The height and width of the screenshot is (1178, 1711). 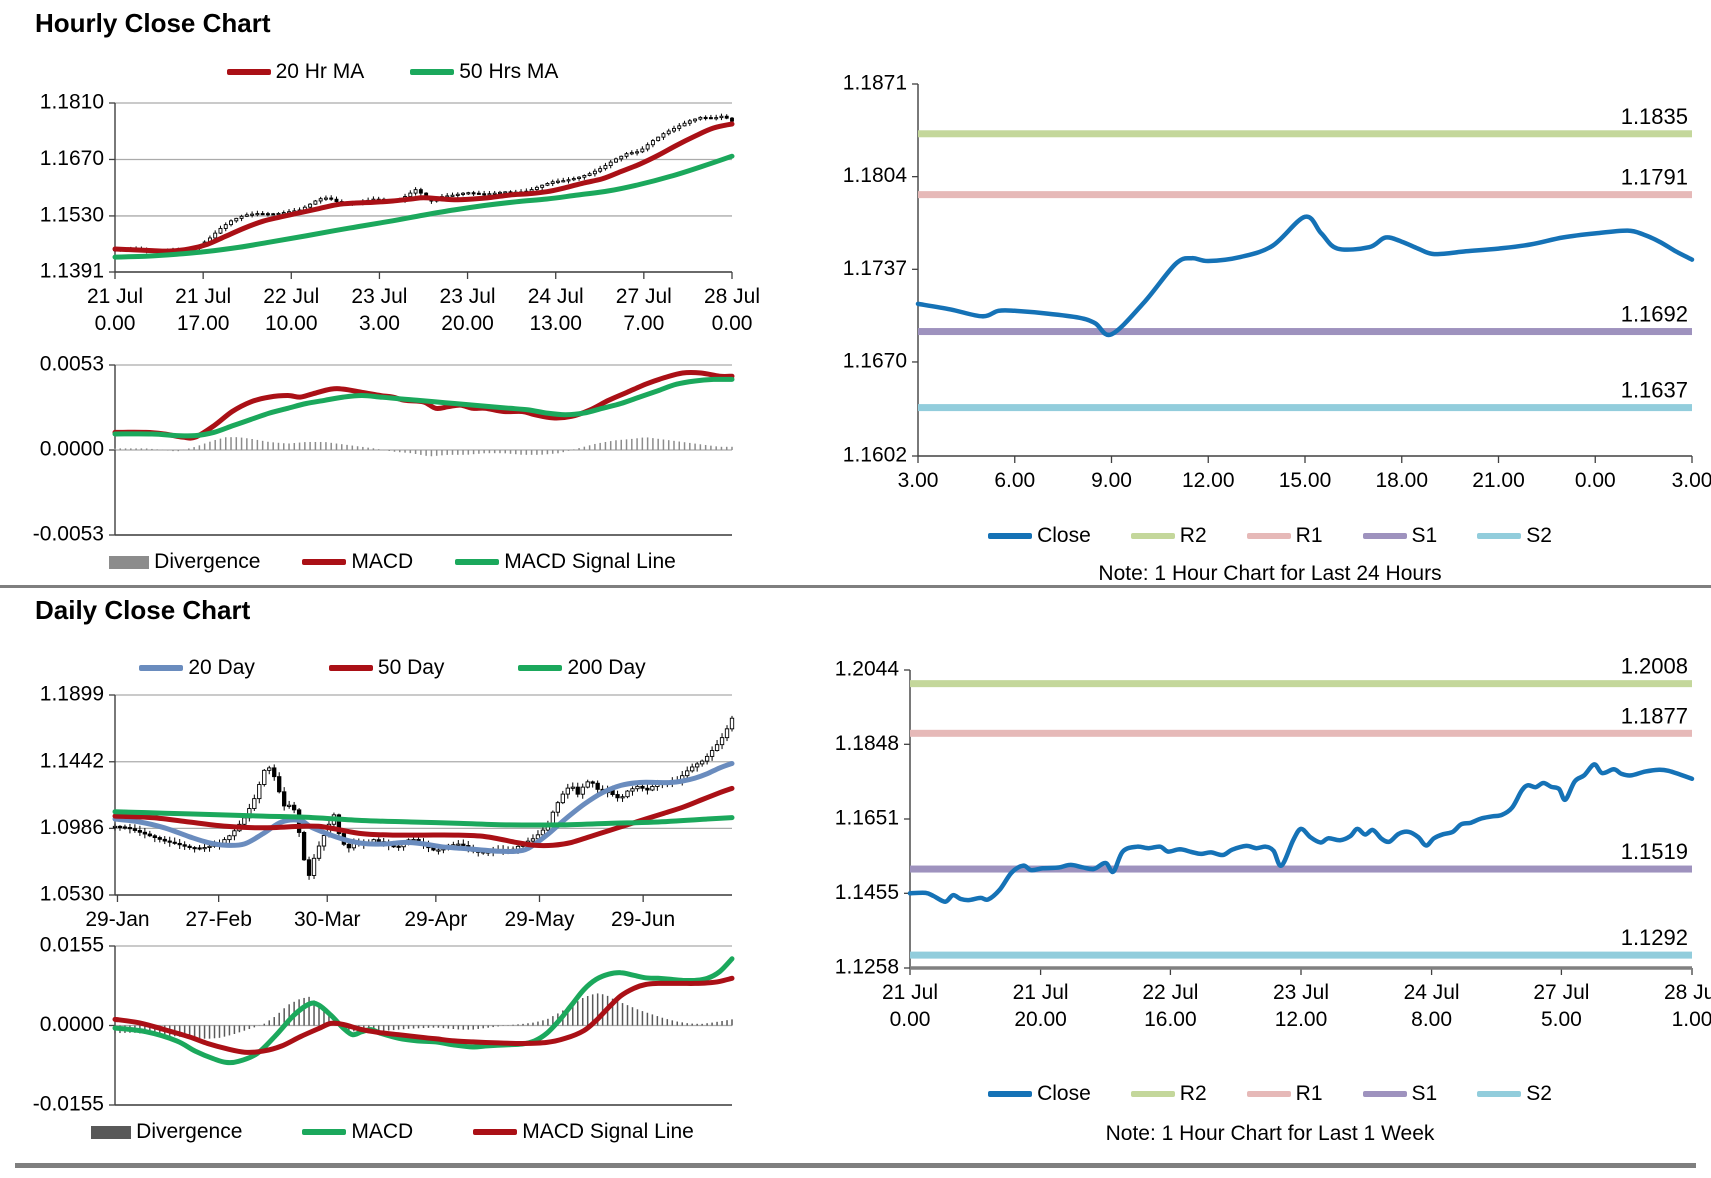 What do you see at coordinates (203, 323) in the screenshot?
I see `x-axis-label: 17.00` at bounding box center [203, 323].